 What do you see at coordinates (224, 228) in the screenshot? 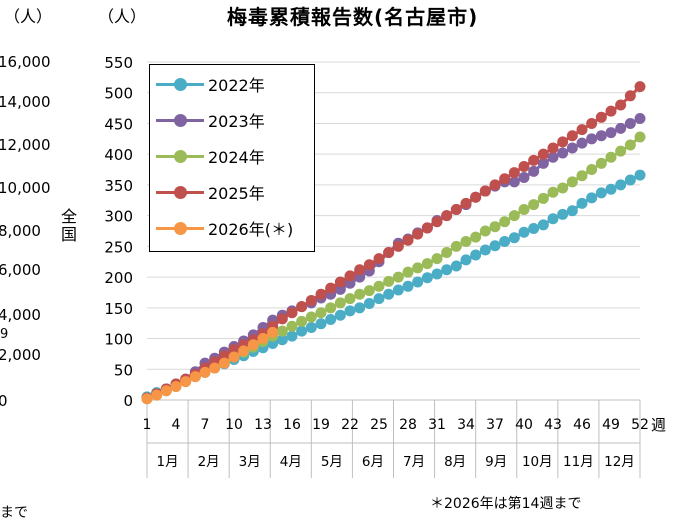
I see `legend-item-2026: 2026年(＊)` at bounding box center [224, 228].